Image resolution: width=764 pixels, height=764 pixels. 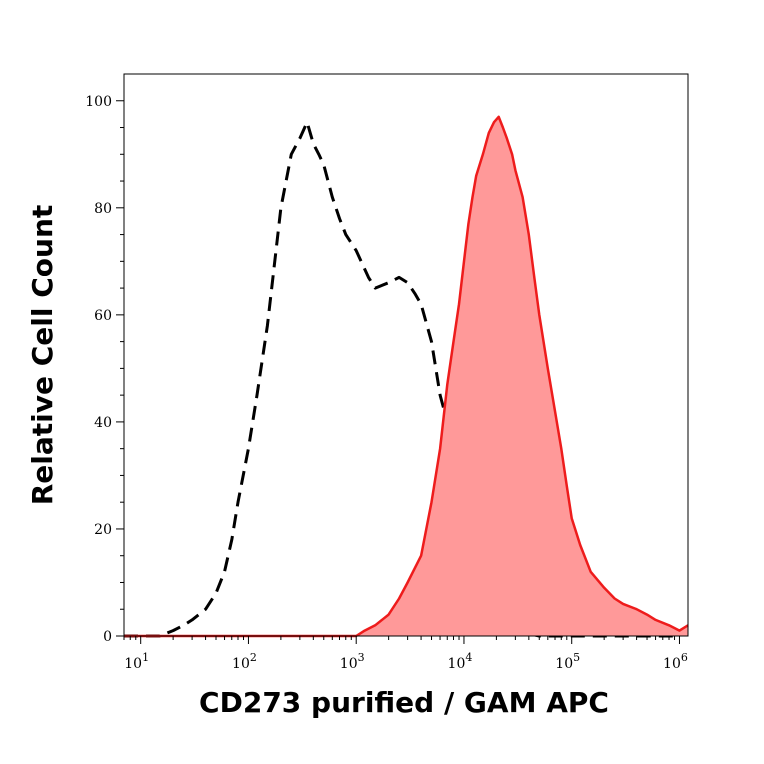 What do you see at coordinates (103, 530) in the screenshot?
I see `y-tick-label: 20` at bounding box center [103, 530].